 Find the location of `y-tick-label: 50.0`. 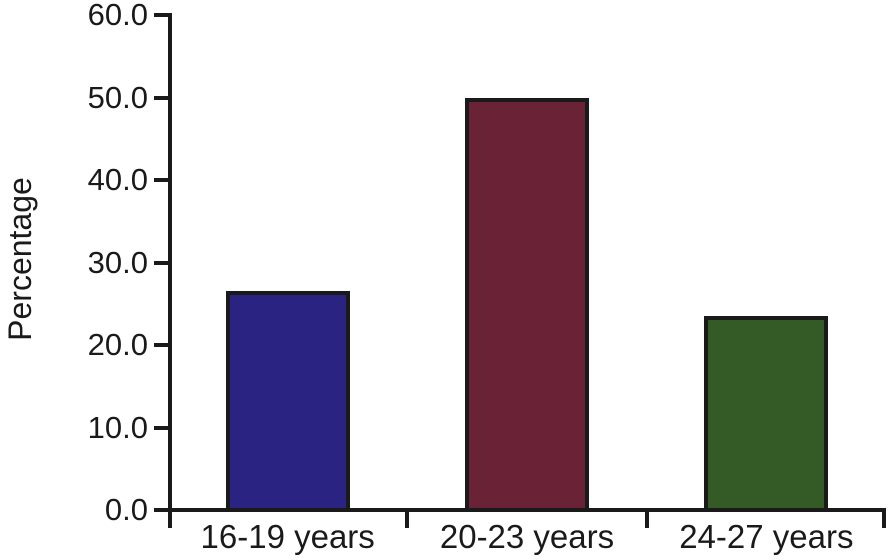

y-tick-label: 50.0 is located at coordinates (117, 97).